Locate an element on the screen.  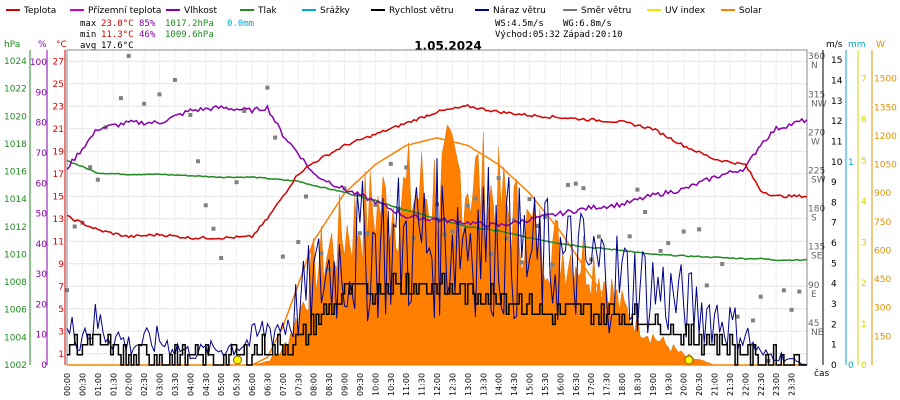
x-tick: 03:30 is located at coordinates (175, 384).